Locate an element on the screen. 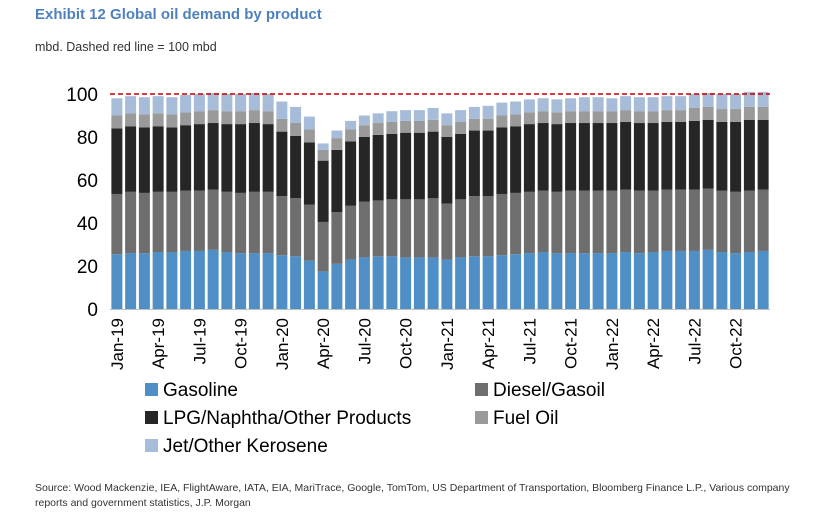  y-tick-label: 40 is located at coordinates (87, 224).